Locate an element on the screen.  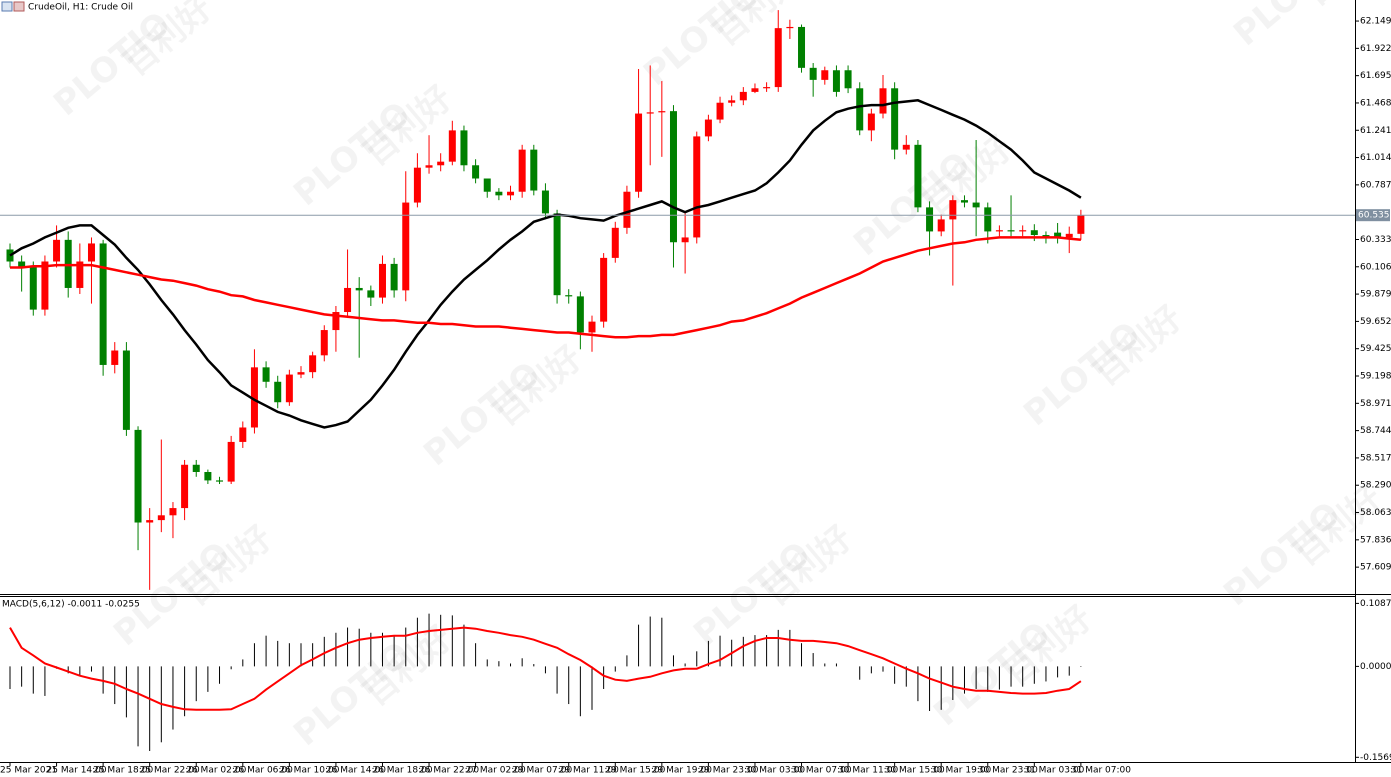
y-tick-label: 0.0000 is located at coordinates (1375, 667).